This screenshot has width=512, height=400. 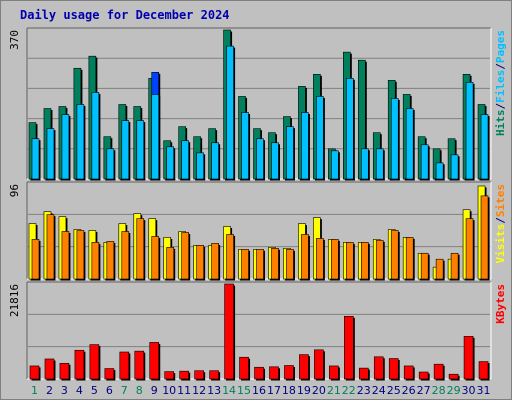 What do you see at coordinates (244, 390) in the screenshot?
I see `day-label-15: 15` at bounding box center [244, 390].